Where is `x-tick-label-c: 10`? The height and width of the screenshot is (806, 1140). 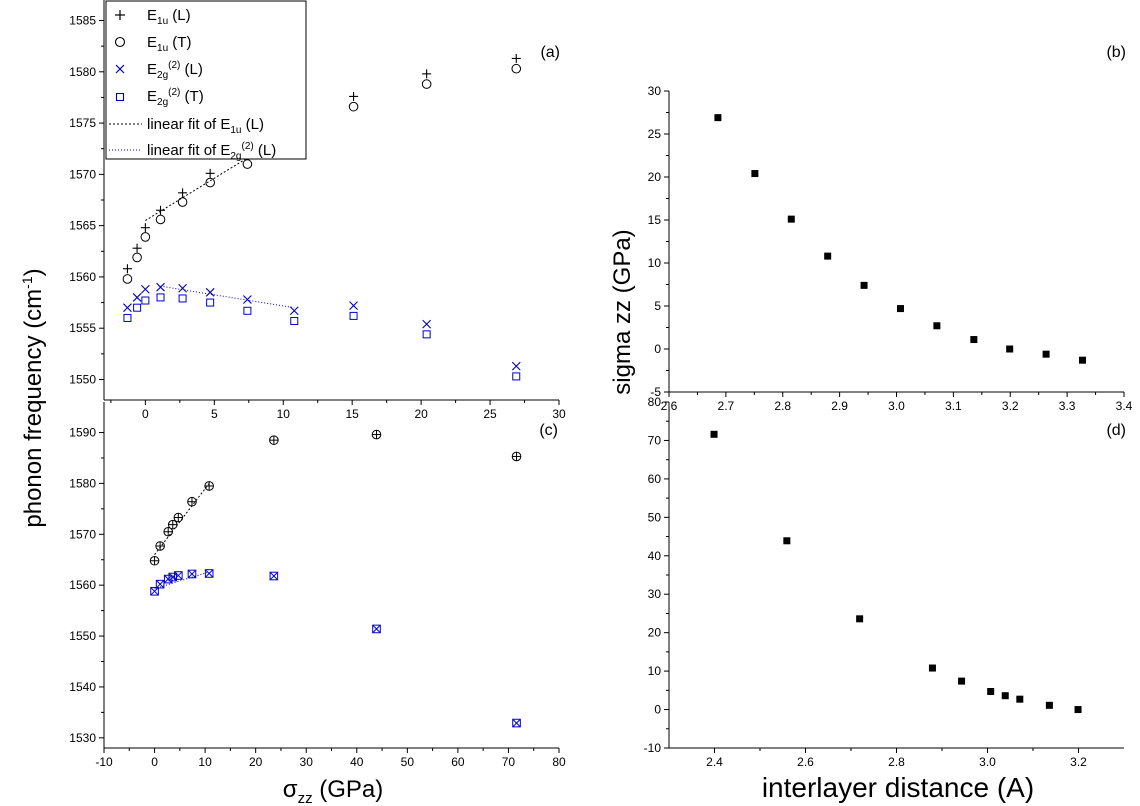
x-tick-label-c: 10 is located at coordinates (205, 762).